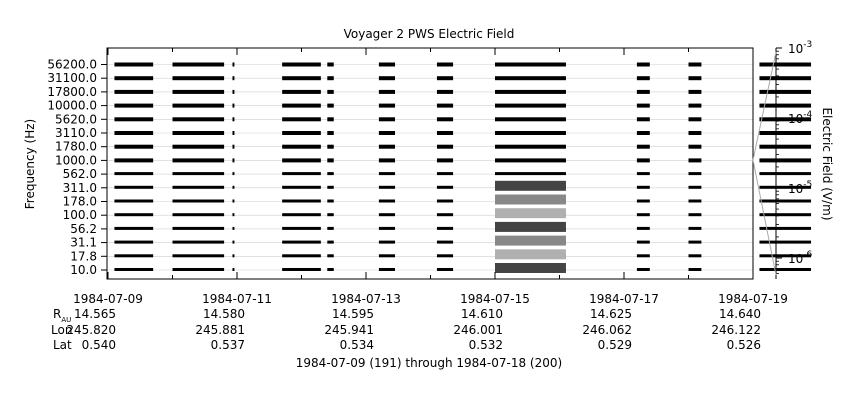 The height and width of the screenshot is (400, 860). I want to click on y-tick-label: 10000.0, so click(72, 106).